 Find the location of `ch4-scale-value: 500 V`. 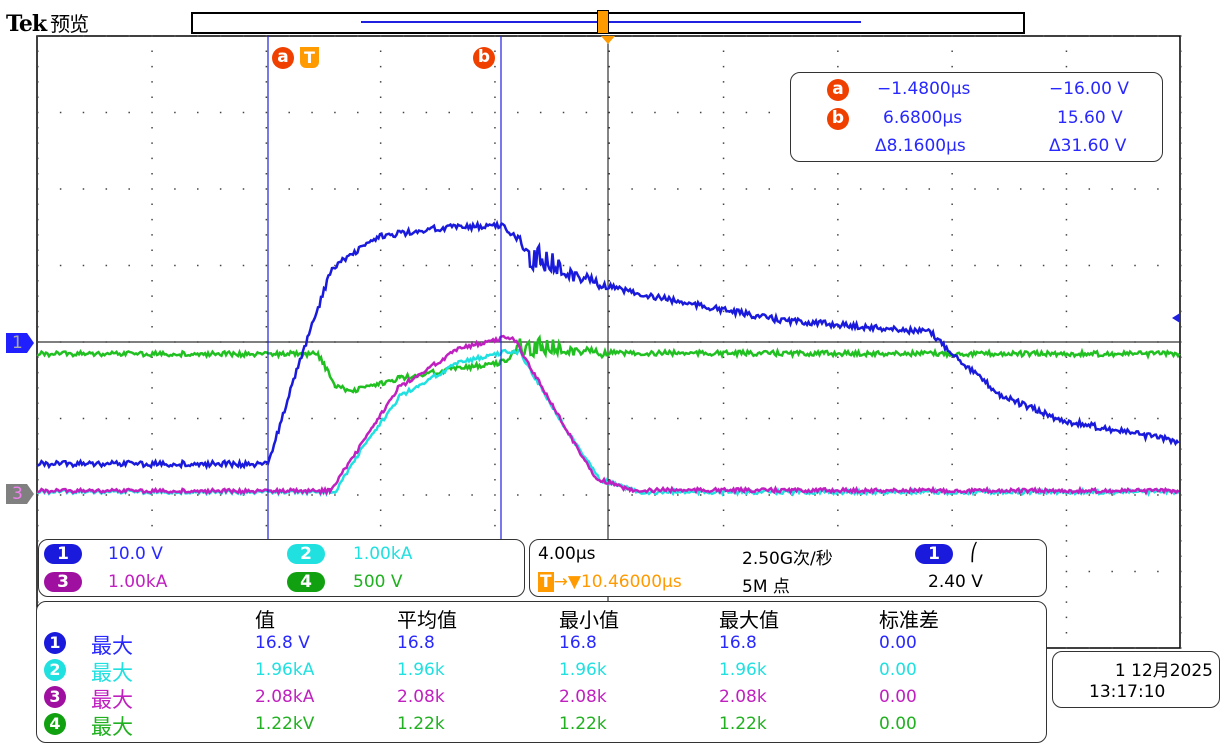

ch4-scale-value: 500 V is located at coordinates (378, 582).